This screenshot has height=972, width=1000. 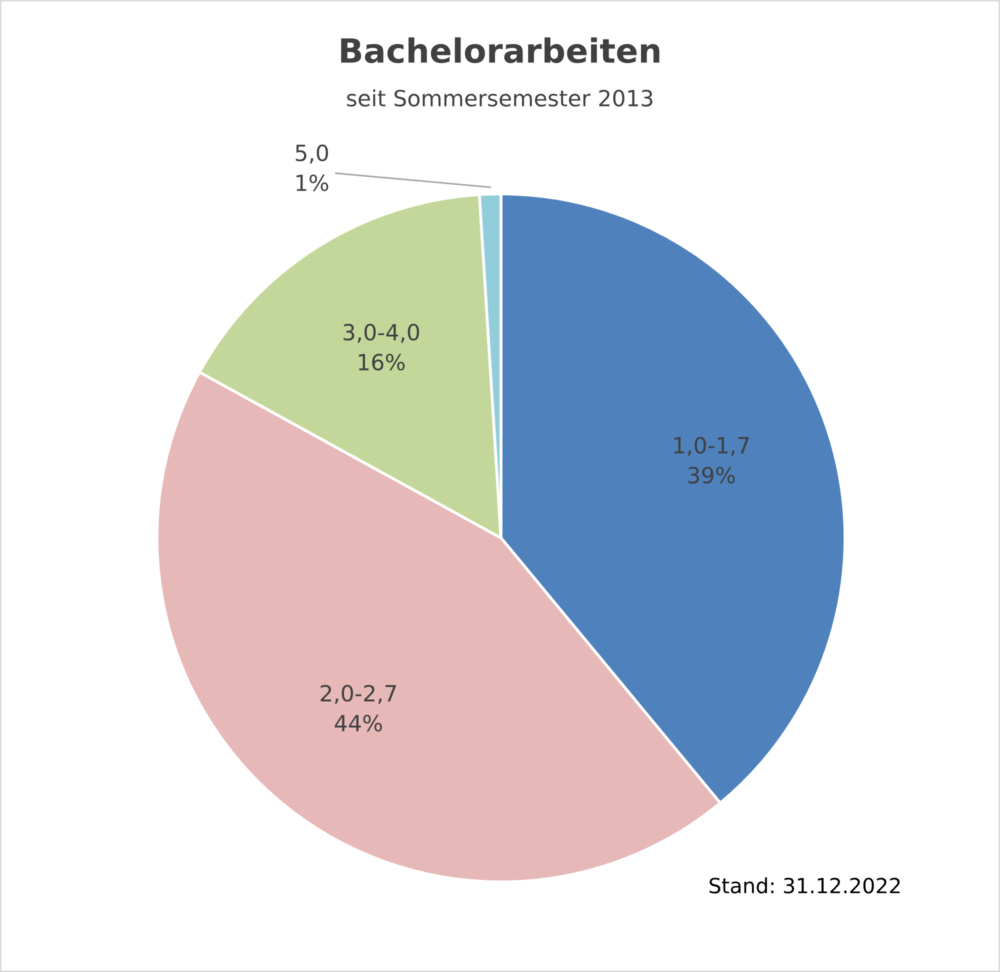 What do you see at coordinates (711, 446) in the screenshot?
I see `slice-label: 1,0-1,7` at bounding box center [711, 446].